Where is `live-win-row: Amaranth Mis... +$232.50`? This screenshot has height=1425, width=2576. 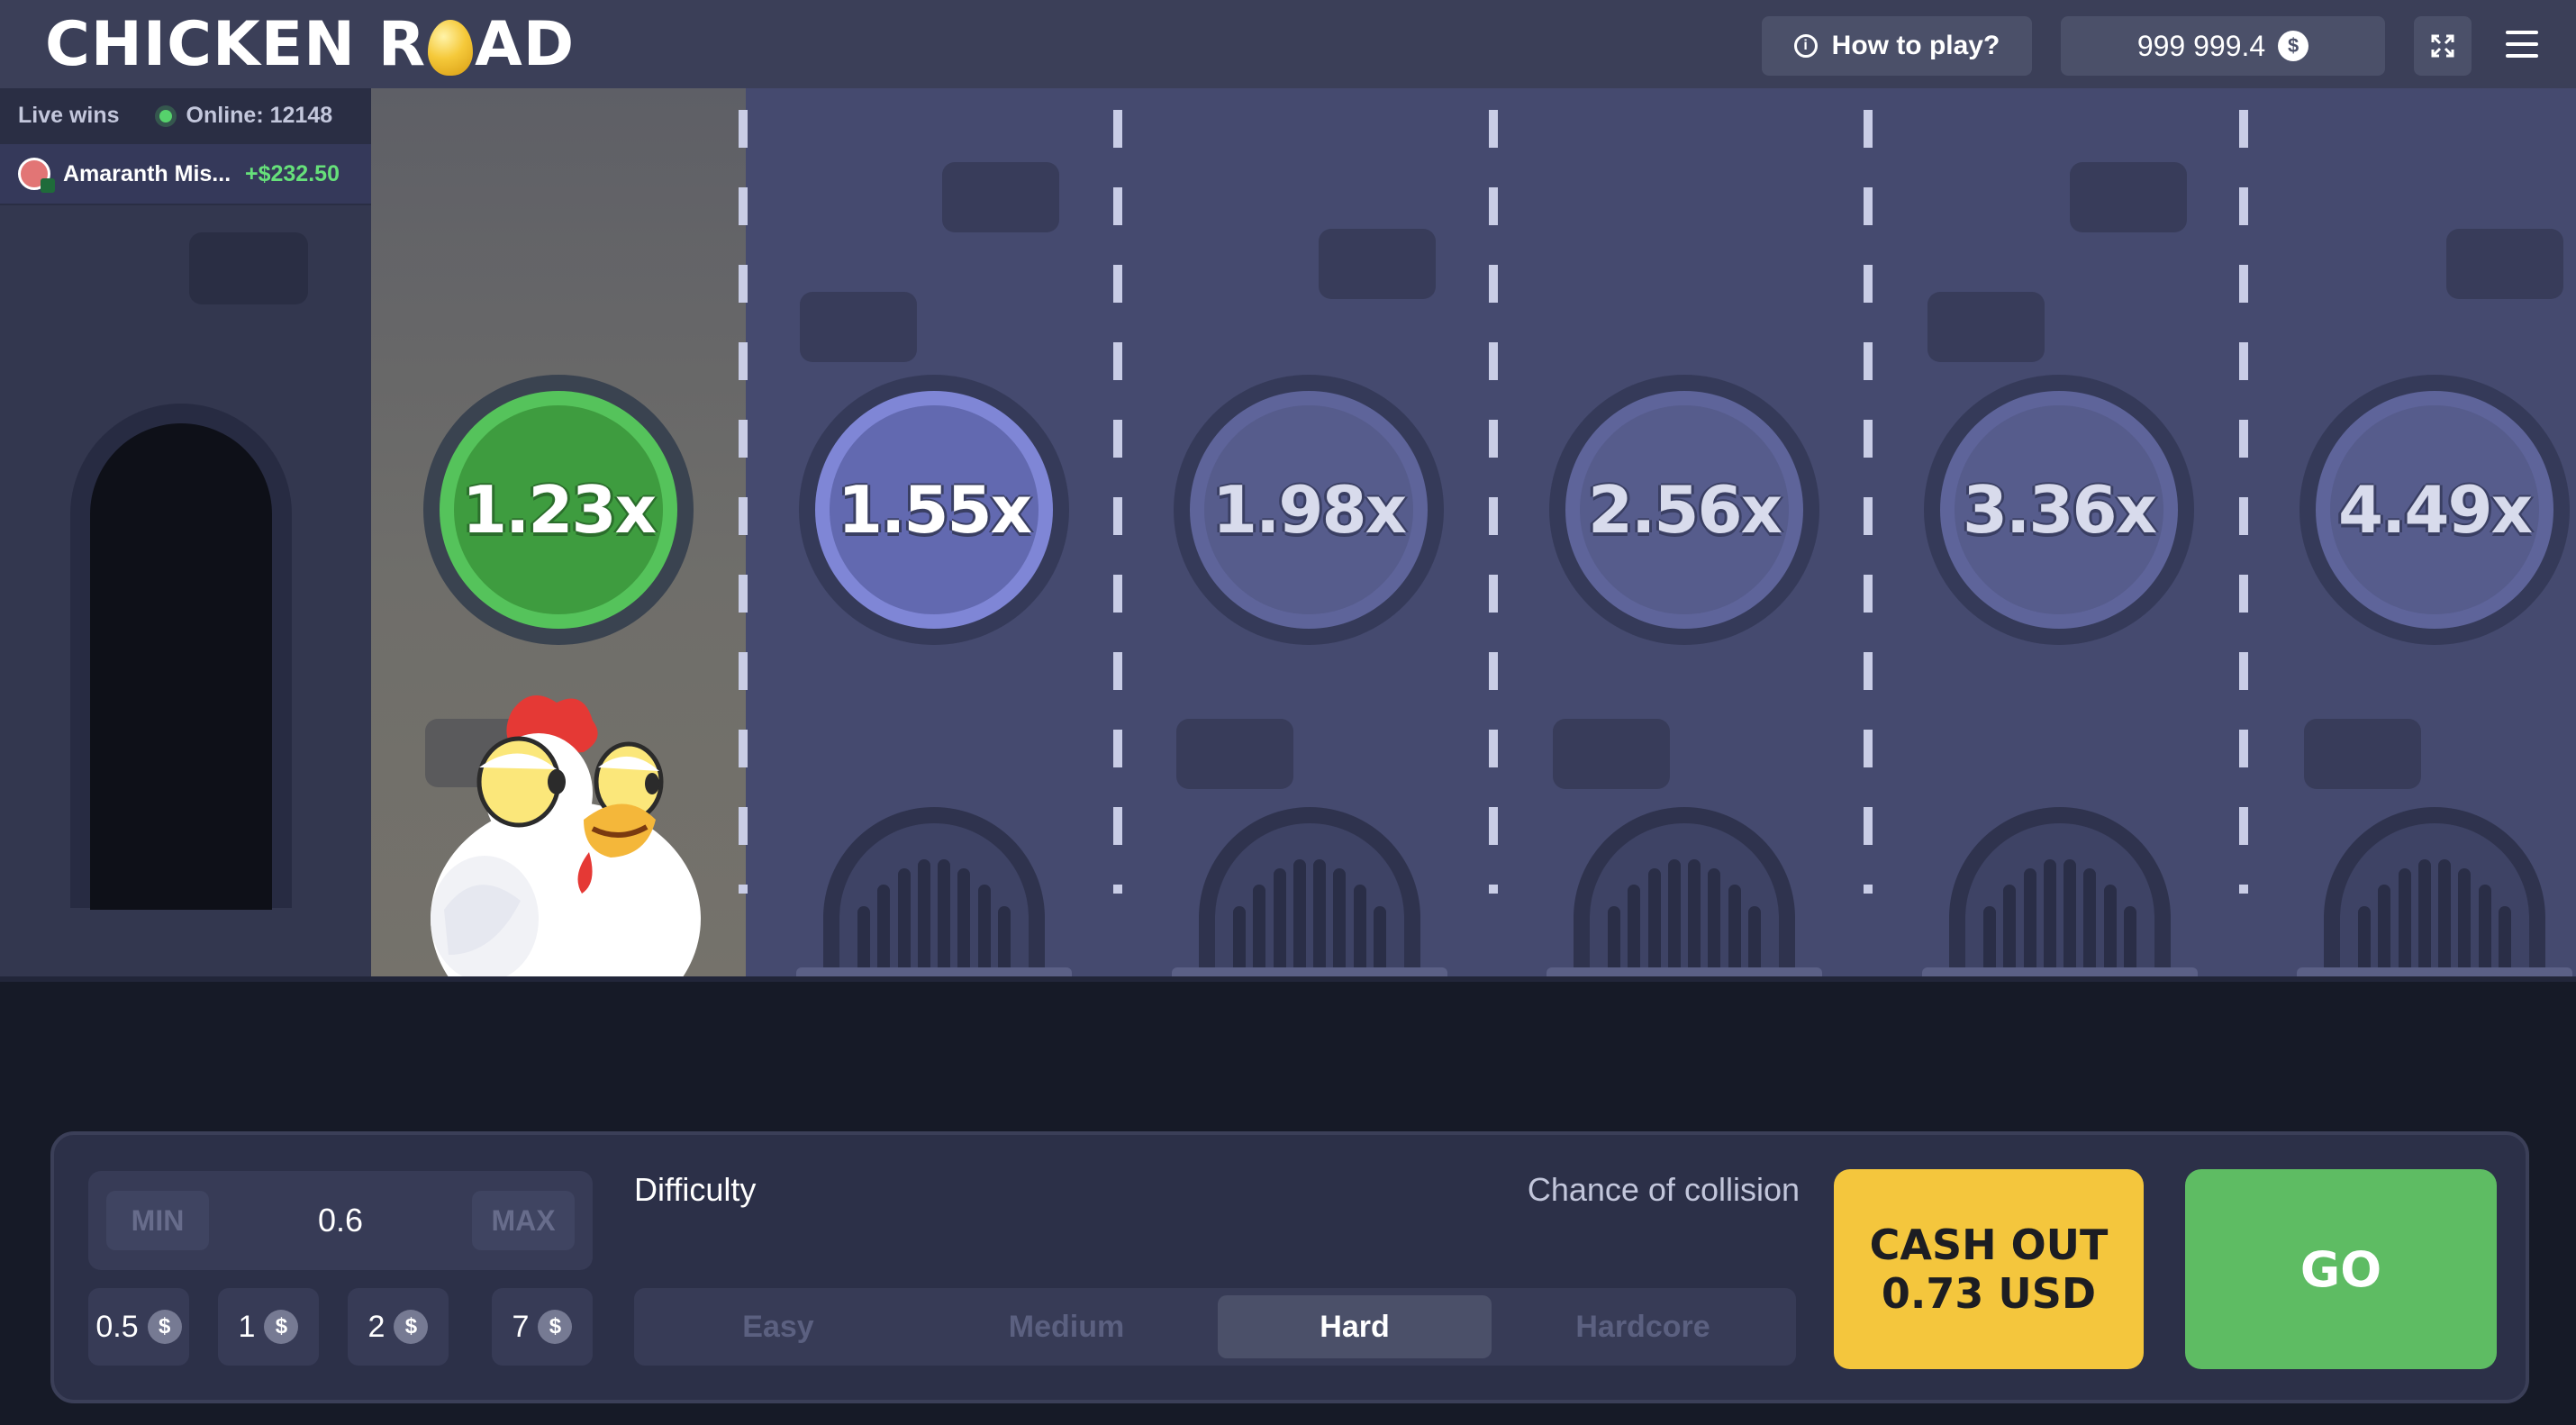 live-win-row: Amaranth Mis... +$232.50 is located at coordinates (185, 174).